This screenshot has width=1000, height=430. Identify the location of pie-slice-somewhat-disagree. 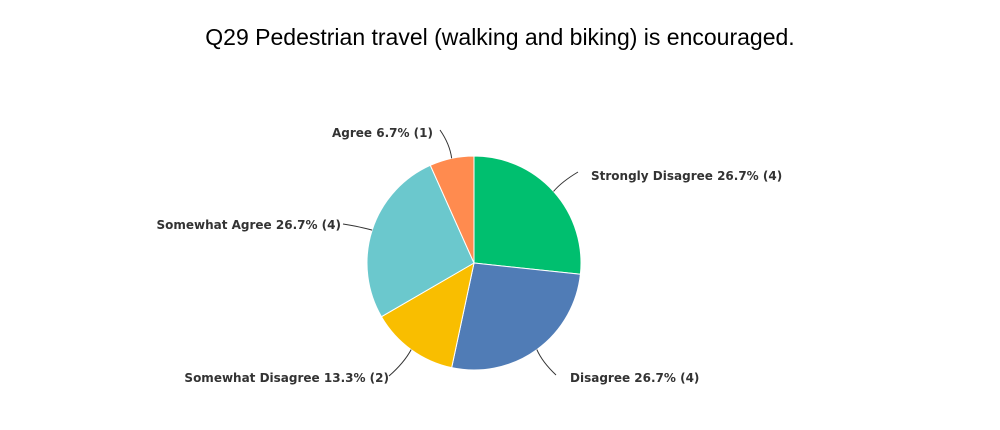
(427, 315).